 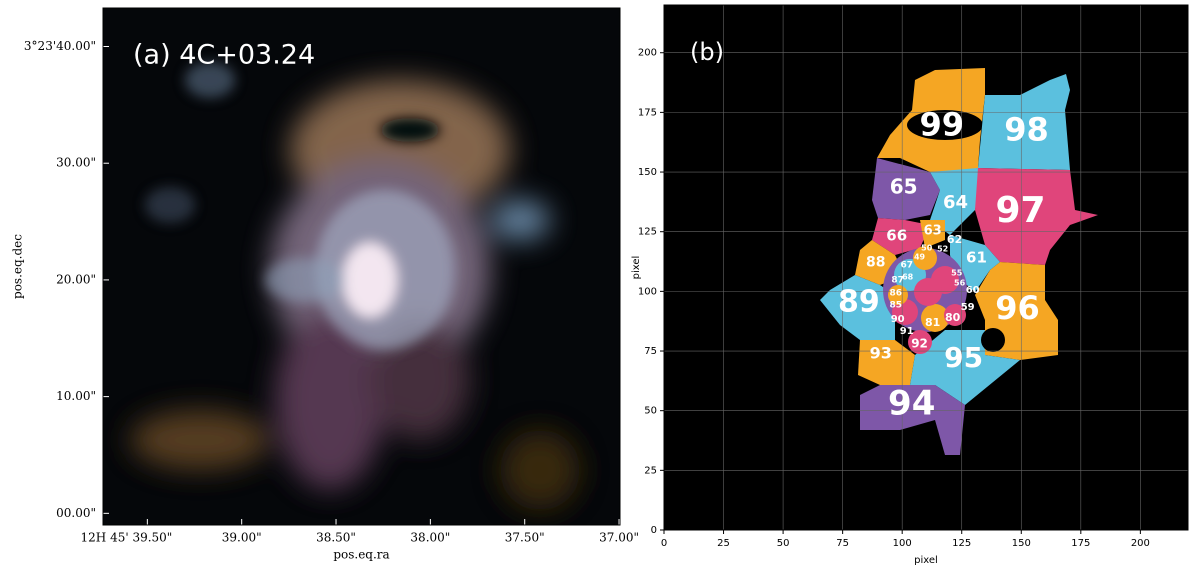 I want to click on region-label: 56, so click(x=960, y=282).